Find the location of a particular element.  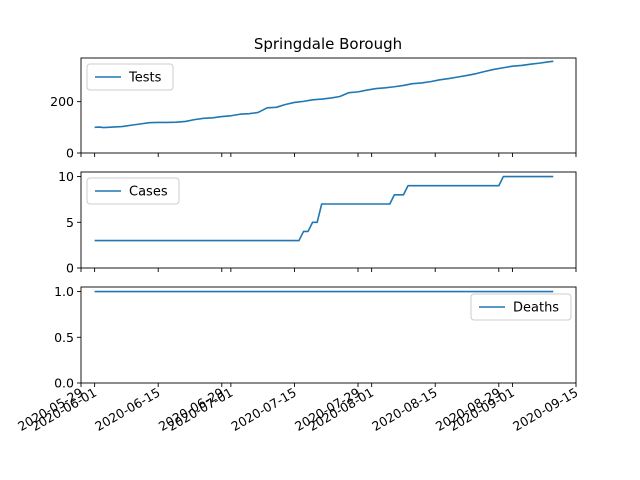

y-tick-label-deaths-1: 0.5 is located at coordinates (64, 337).